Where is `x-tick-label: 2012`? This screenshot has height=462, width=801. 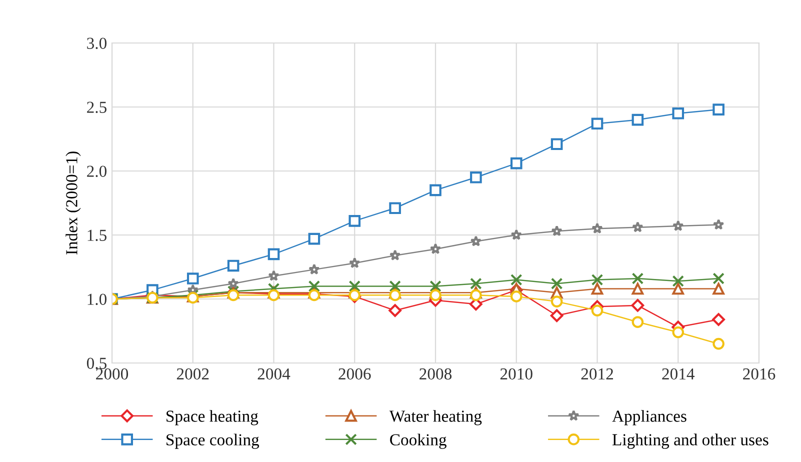 x-tick-label: 2012 is located at coordinates (597, 374).